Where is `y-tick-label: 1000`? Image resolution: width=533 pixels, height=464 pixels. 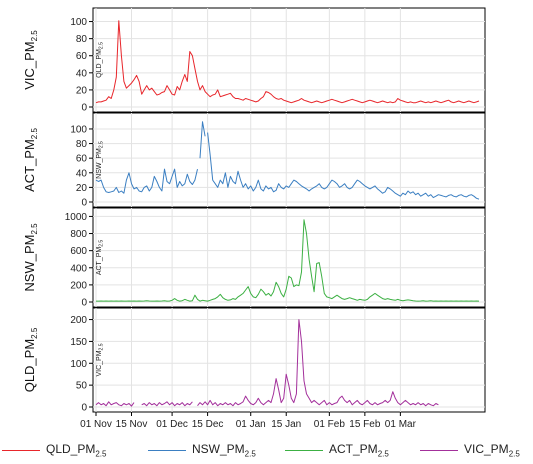
y-tick-label: 1000 is located at coordinates (76, 217).